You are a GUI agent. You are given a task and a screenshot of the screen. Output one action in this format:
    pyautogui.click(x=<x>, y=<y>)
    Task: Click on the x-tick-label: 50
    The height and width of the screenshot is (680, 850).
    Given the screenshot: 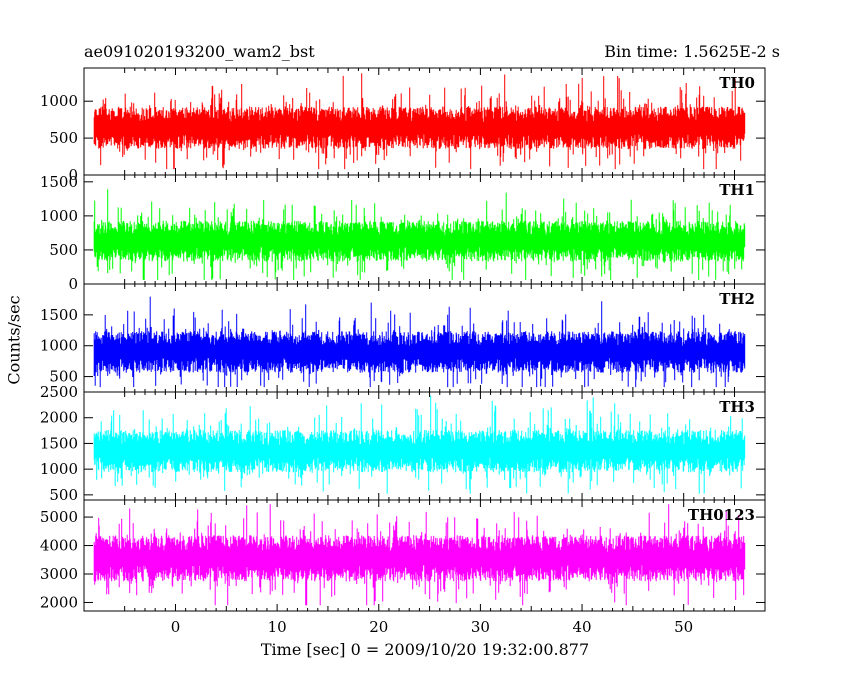 What is the action you would take?
    pyautogui.click(x=683, y=627)
    